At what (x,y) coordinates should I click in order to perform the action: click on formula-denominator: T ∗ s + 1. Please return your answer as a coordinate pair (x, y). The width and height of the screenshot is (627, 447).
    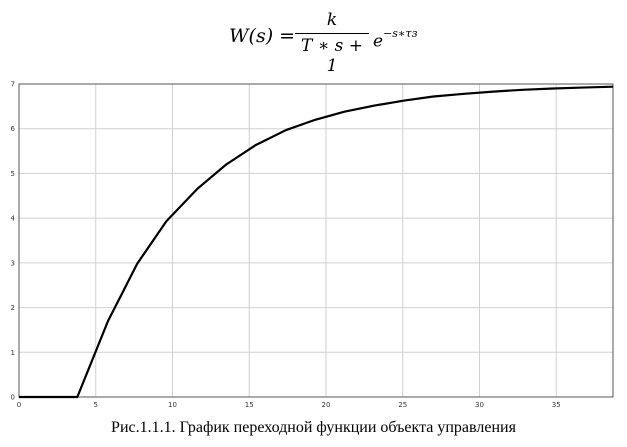
    Looking at the image, I should click on (332, 56).